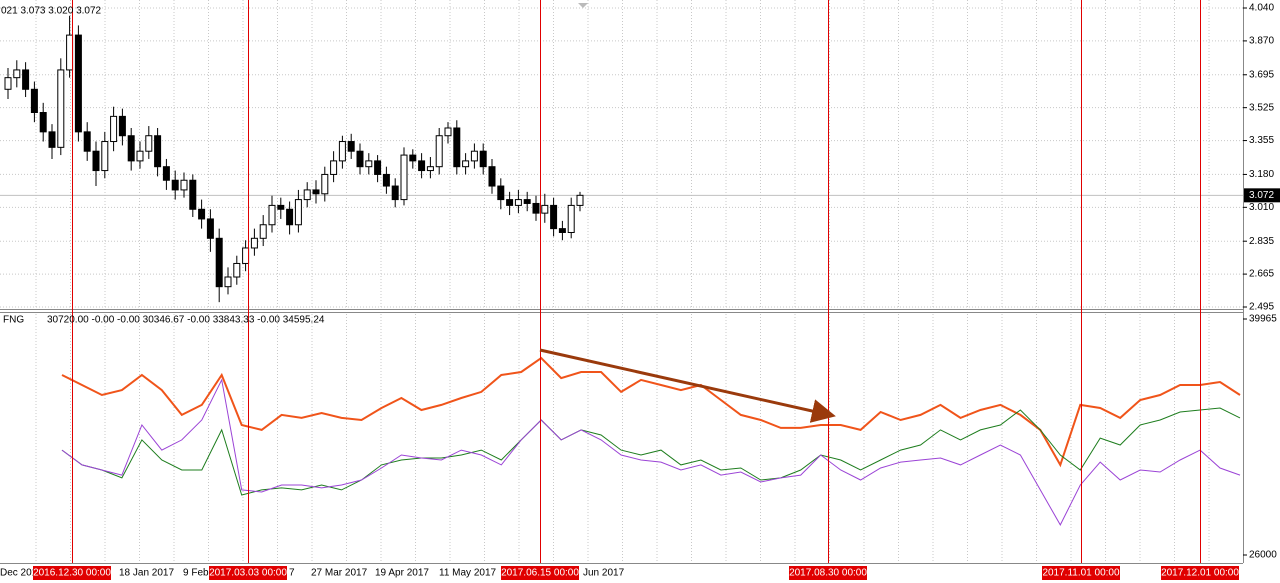 This screenshot has height=583, width=1280. Describe the element at coordinates (1263, 319) in the screenshot. I see `y-tick-label: 39965` at that location.